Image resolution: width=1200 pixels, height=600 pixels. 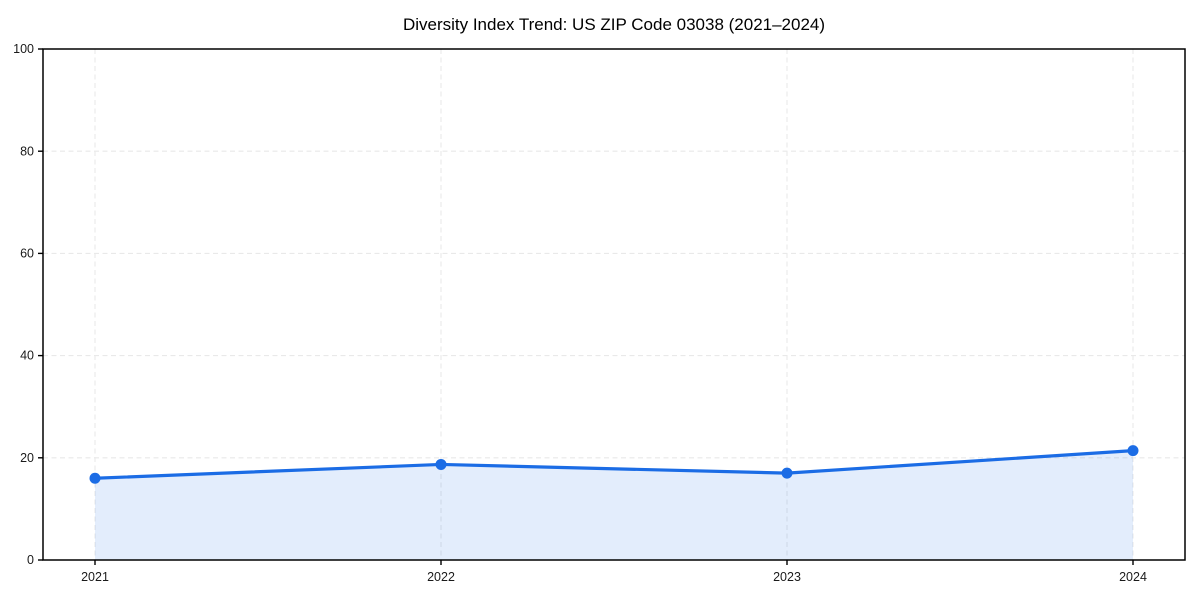 What do you see at coordinates (95, 478) in the screenshot?
I see `data-point-2021` at bounding box center [95, 478].